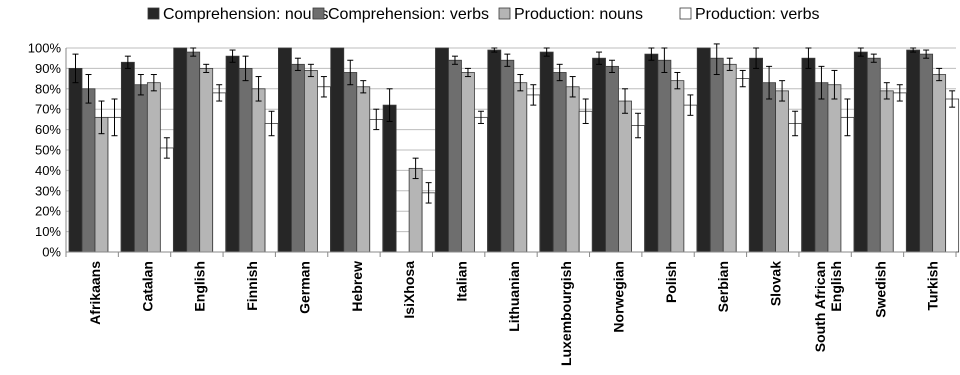 The height and width of the screenshot is (375, 960). I want to click on y-tick-label: 80%, so click(48, 88).